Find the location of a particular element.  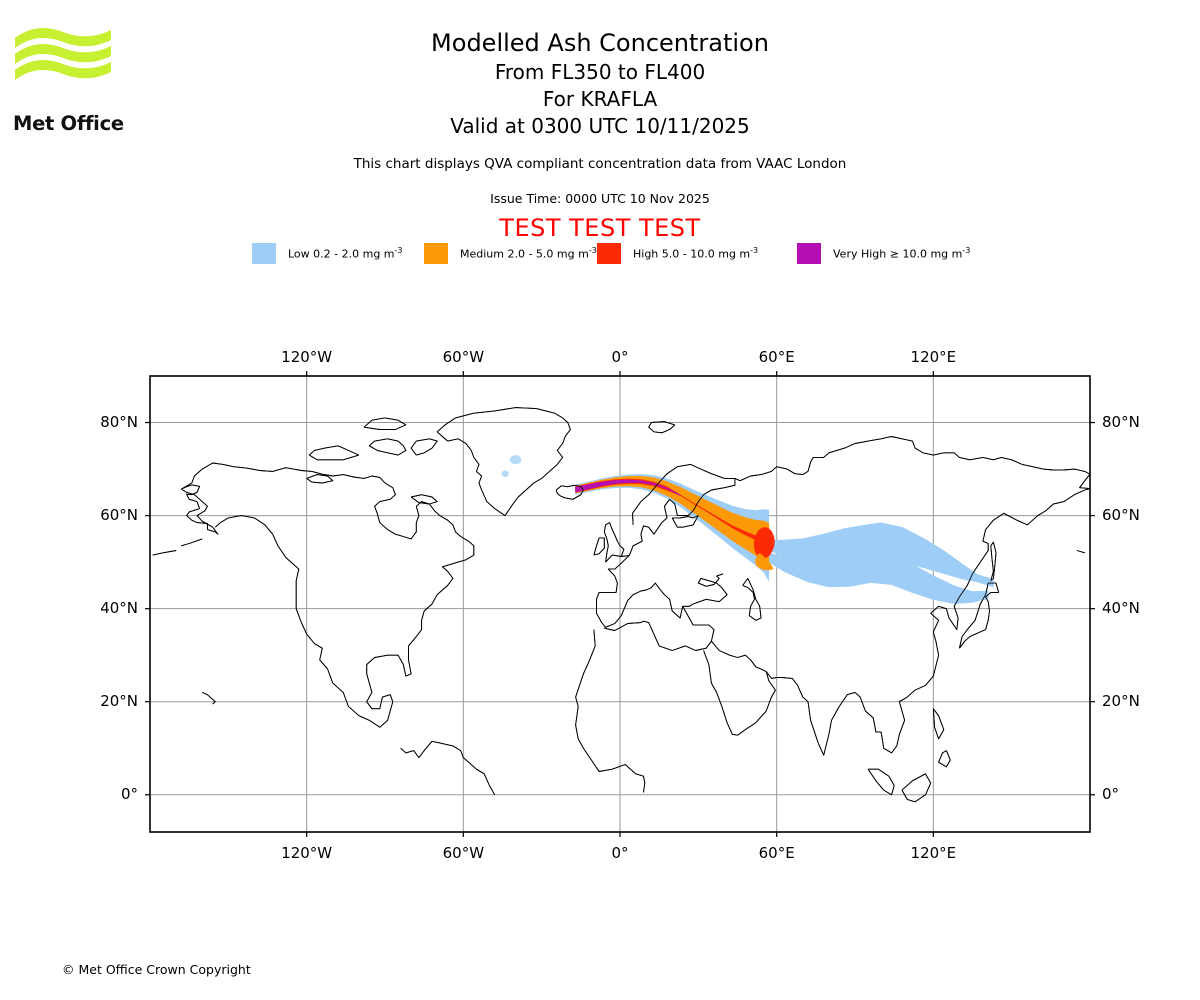

legend-label: Medium 2.0 - 5.0 mg m-3 is located at coordinates (528, 253).